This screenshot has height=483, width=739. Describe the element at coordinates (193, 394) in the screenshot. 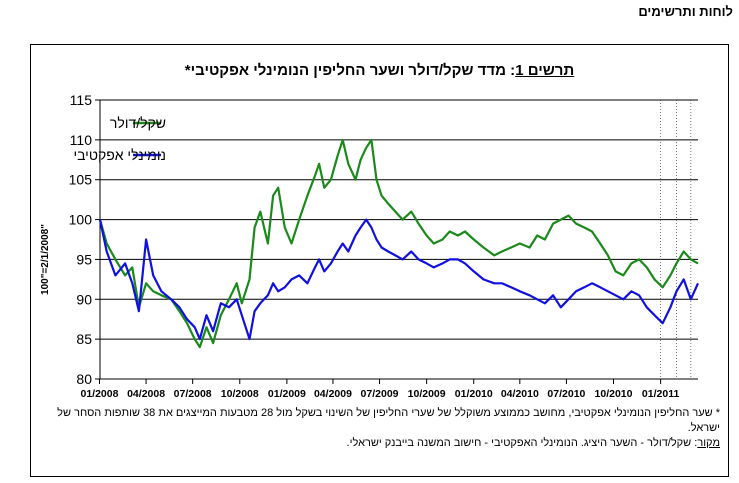

I see `x-tick-label: 07/2008` at that location.